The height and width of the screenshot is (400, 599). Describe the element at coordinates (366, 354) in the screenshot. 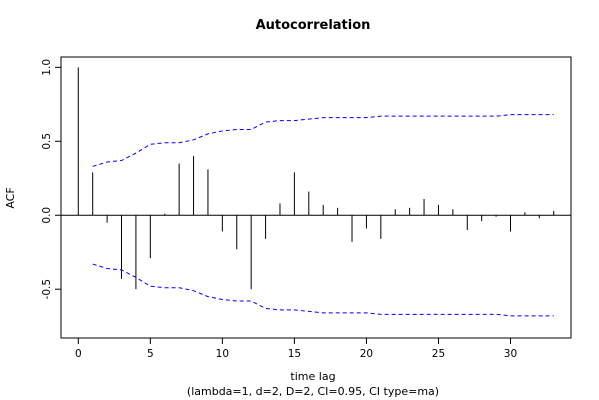

I see `x-tick-label-20: 20` at that location.